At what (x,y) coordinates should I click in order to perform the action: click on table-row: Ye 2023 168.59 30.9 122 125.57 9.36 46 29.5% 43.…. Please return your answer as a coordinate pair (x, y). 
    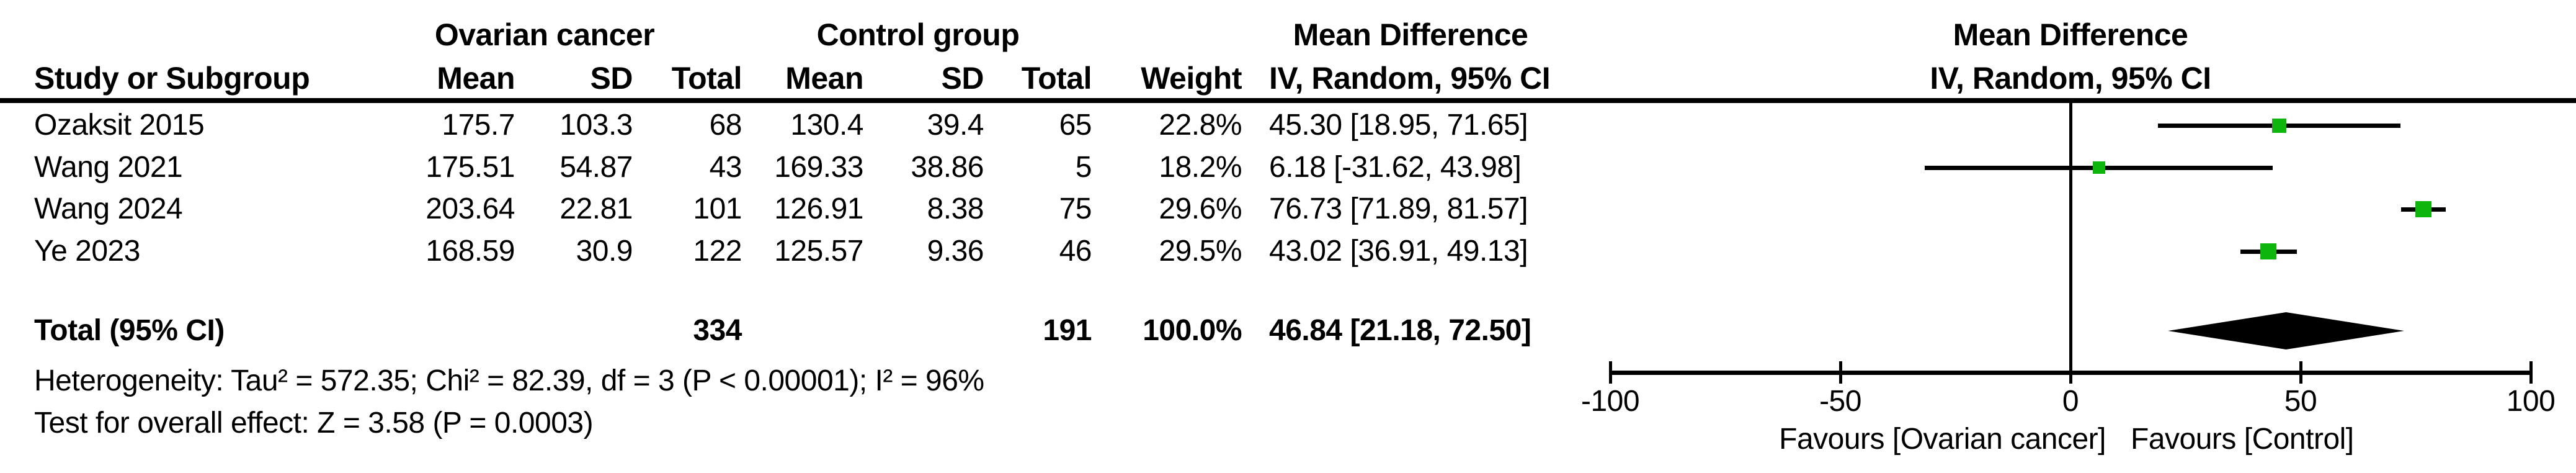
    Looking at the image, I should click on (822, 251).